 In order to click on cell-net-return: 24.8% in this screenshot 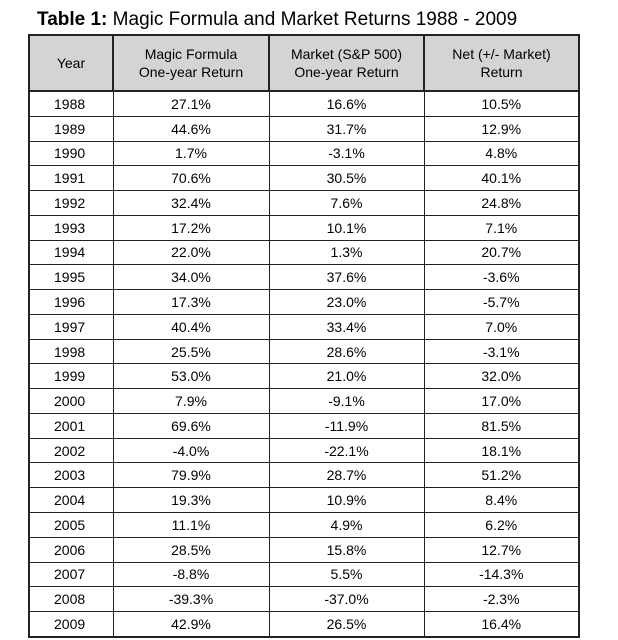, I will do `click(501, 203)`.